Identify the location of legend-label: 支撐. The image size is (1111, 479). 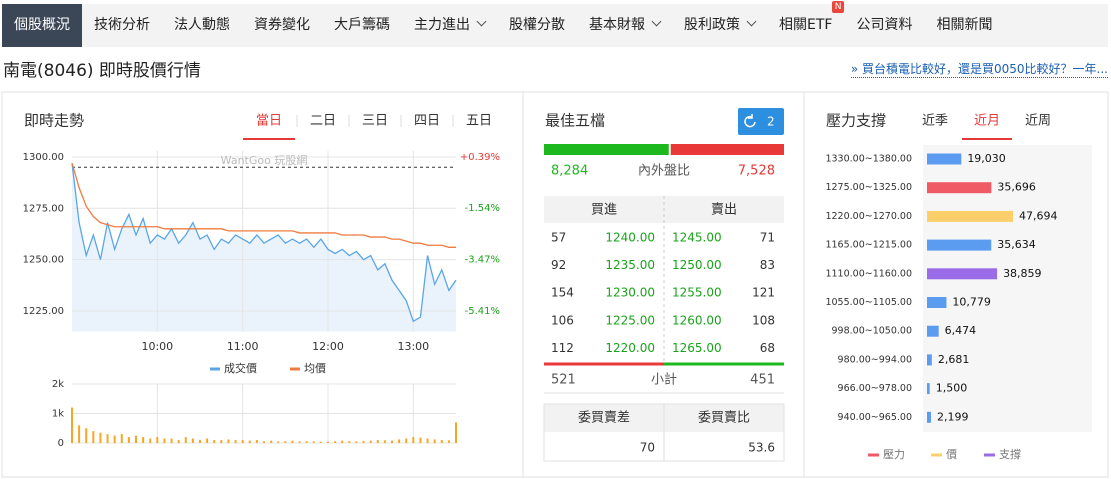
(1010, 454).